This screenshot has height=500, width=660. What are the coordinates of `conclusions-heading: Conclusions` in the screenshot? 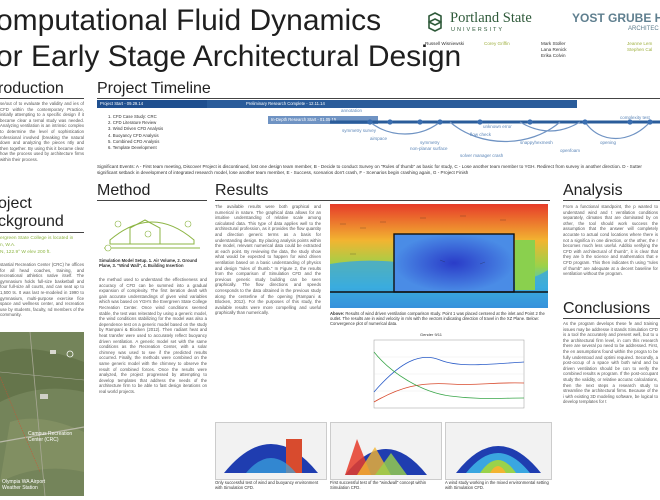 It's located at (607, 308).